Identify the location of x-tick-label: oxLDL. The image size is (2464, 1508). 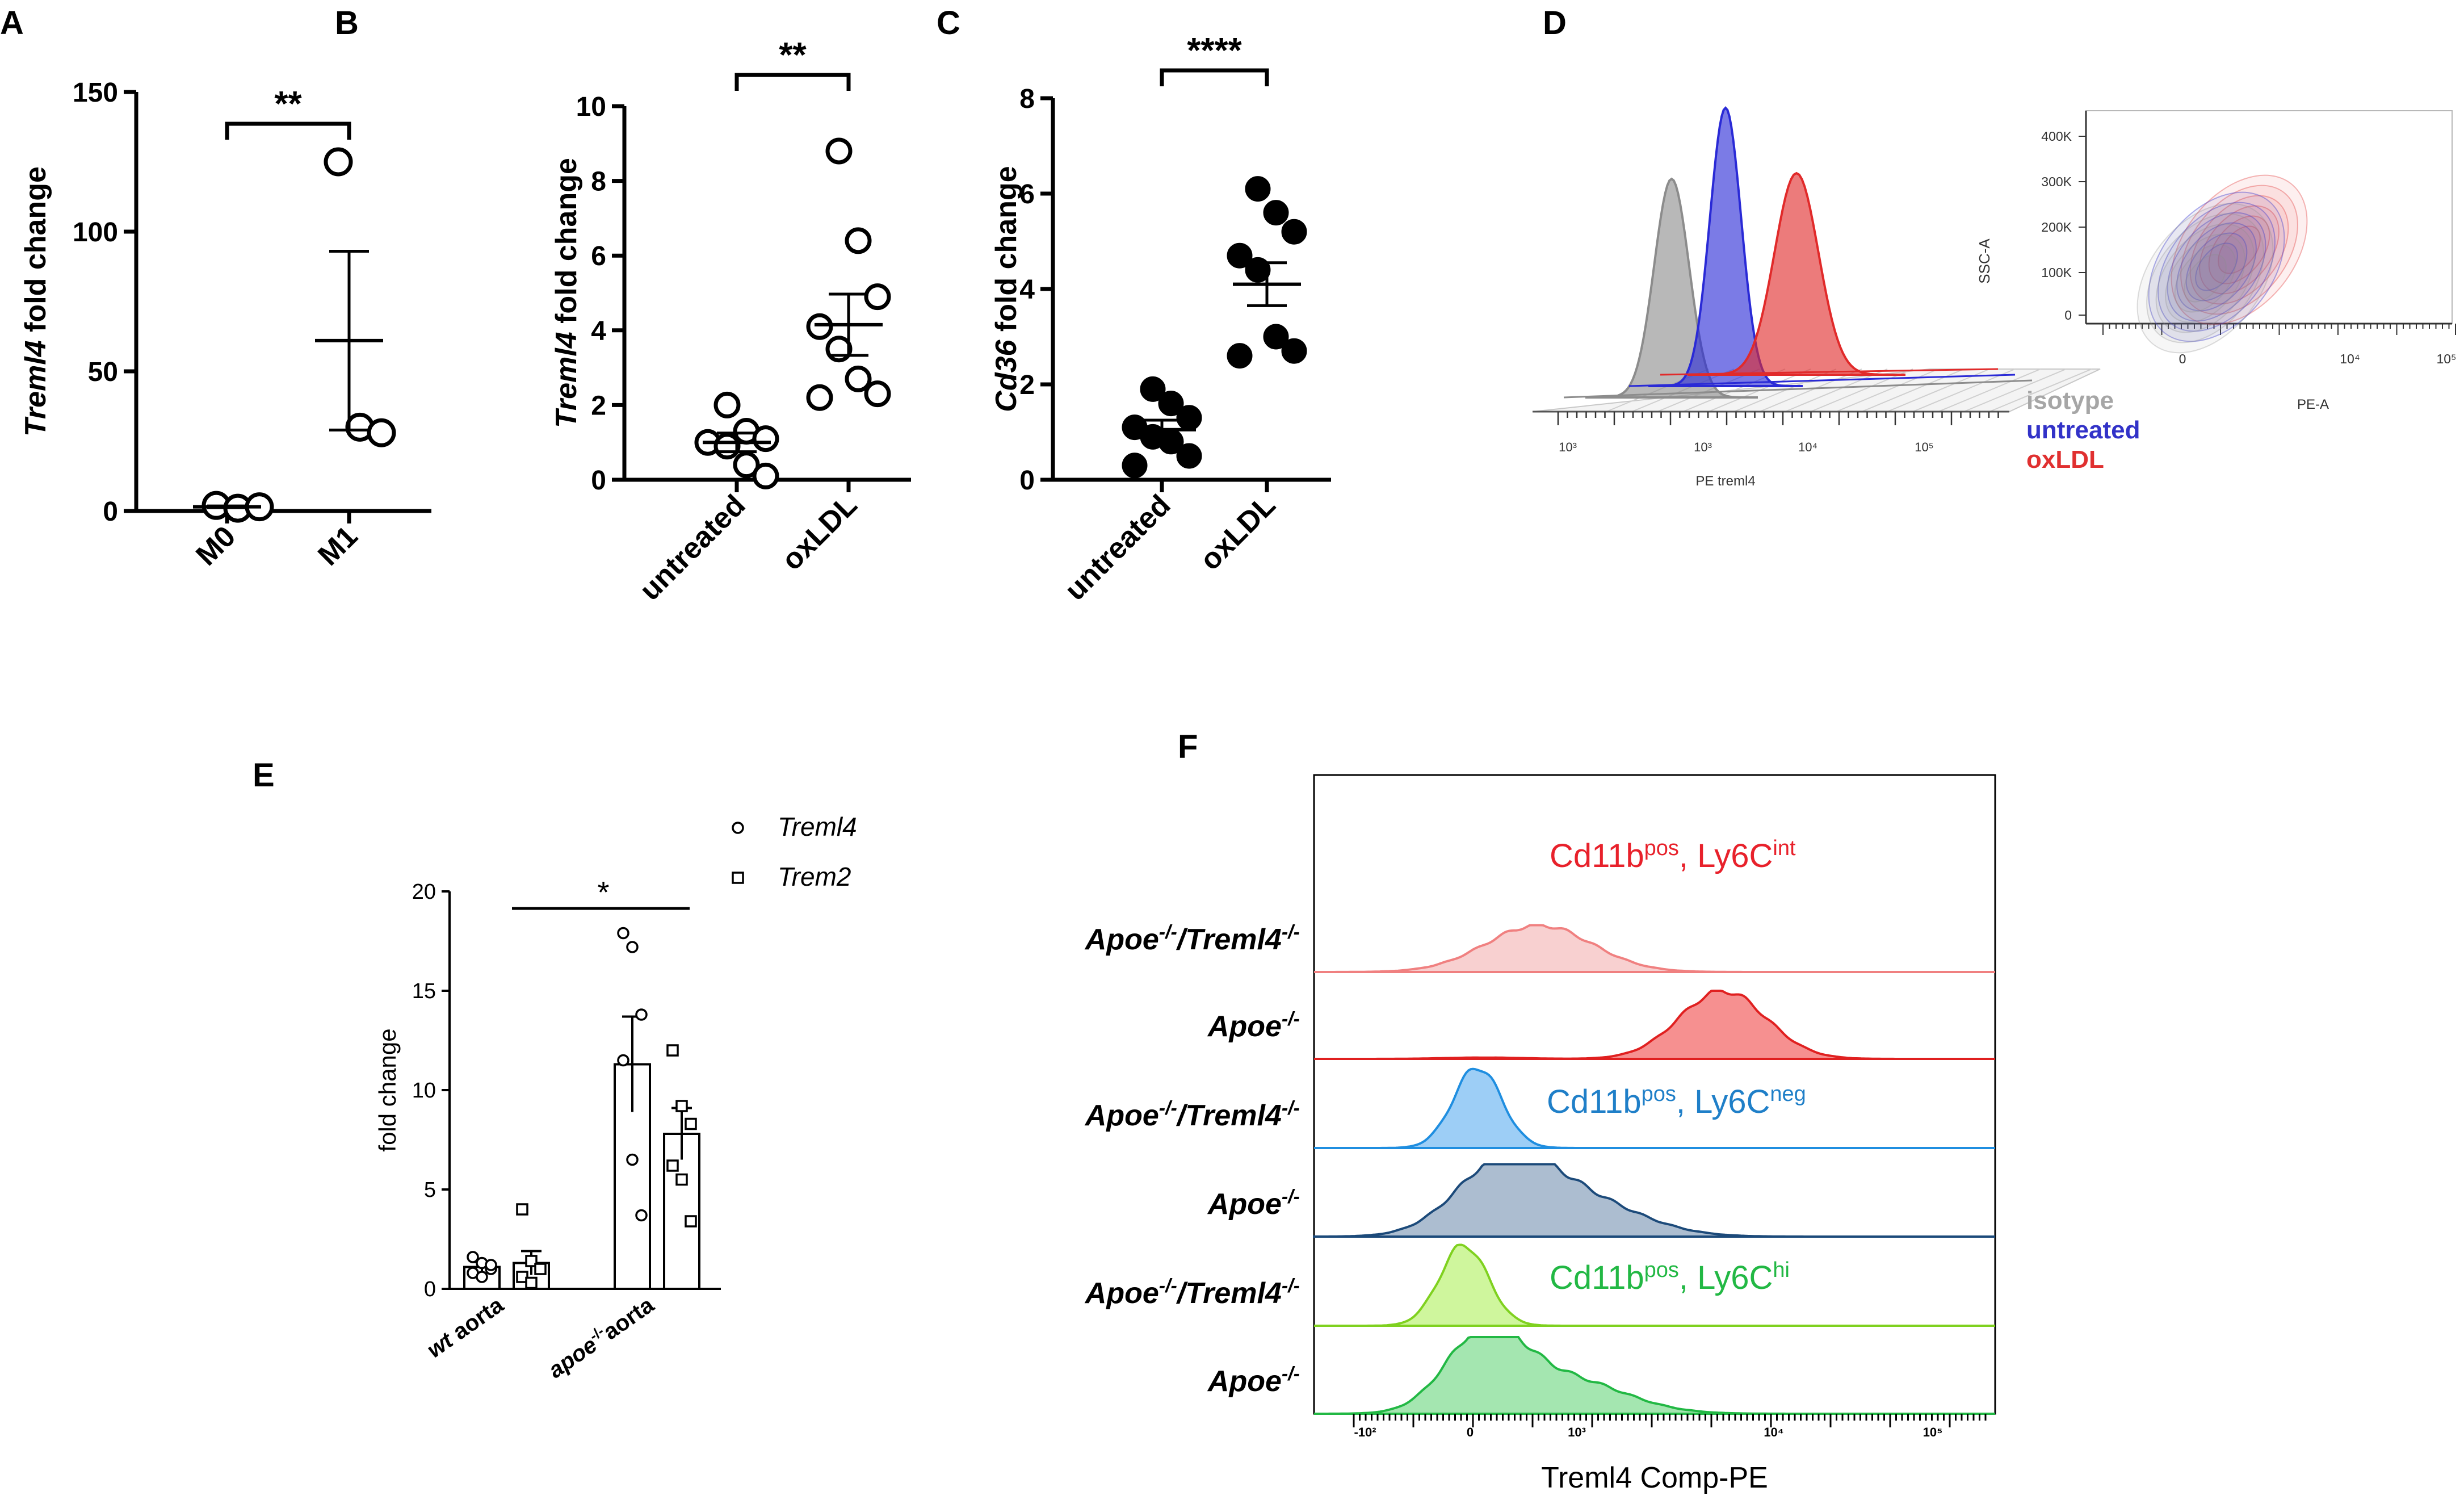
(1238, 532).